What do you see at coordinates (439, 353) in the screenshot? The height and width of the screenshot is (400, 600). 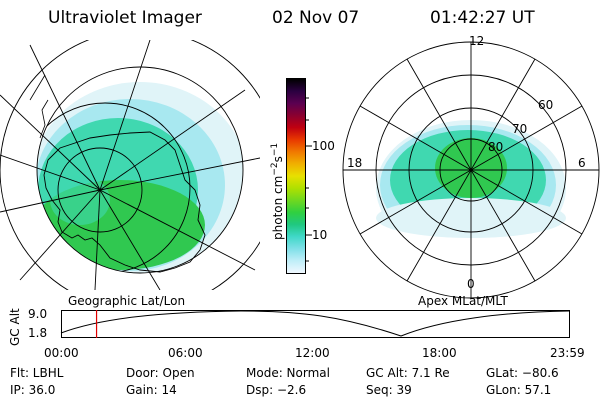 I see `timeline-tick-1800: 18:00` at bounding box center [439, 353].